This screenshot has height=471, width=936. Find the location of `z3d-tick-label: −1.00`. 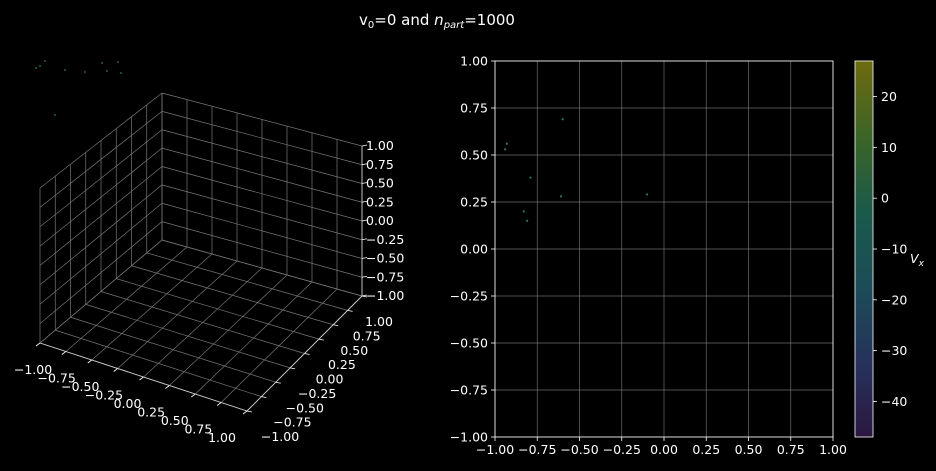

z3d-tick-label: −1.00 is located at coordinates (385, 295).